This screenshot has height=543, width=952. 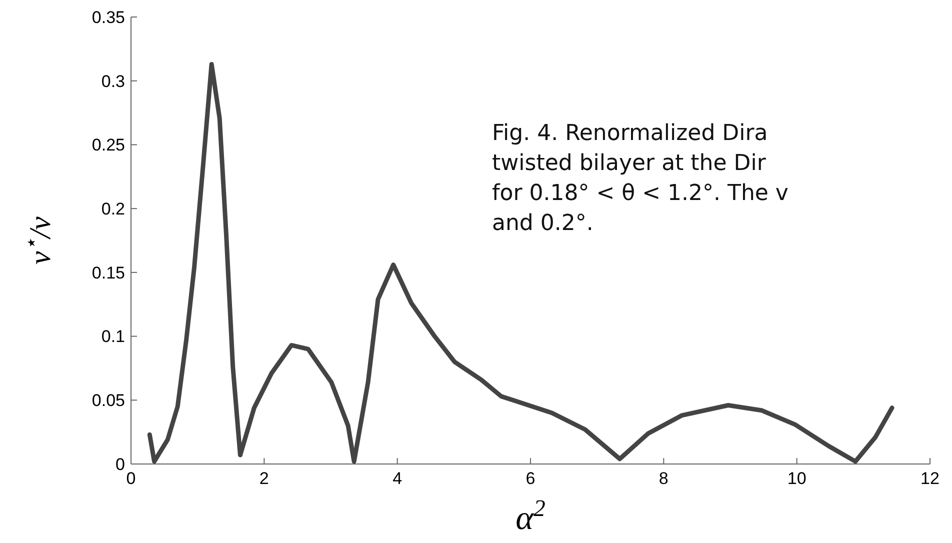 I want to click on x-tick-label: 2, so click(x=264, y=478).